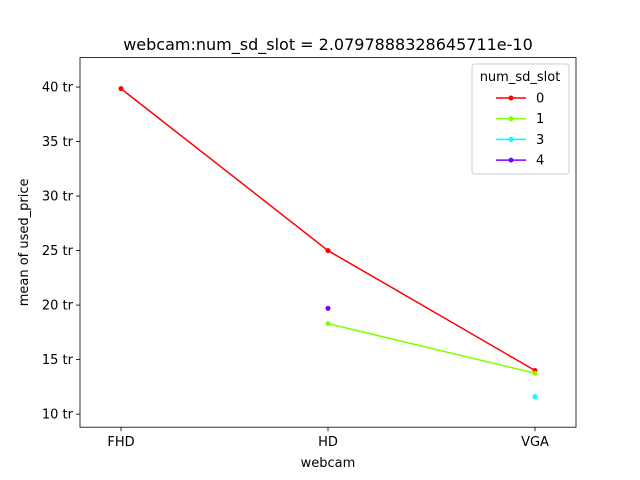 The width and height of the screenshot is (640, 480). Describe the element at coordinates (58, 142) in the screenshot. I see `y-tick-label: 35 tr` at that location.